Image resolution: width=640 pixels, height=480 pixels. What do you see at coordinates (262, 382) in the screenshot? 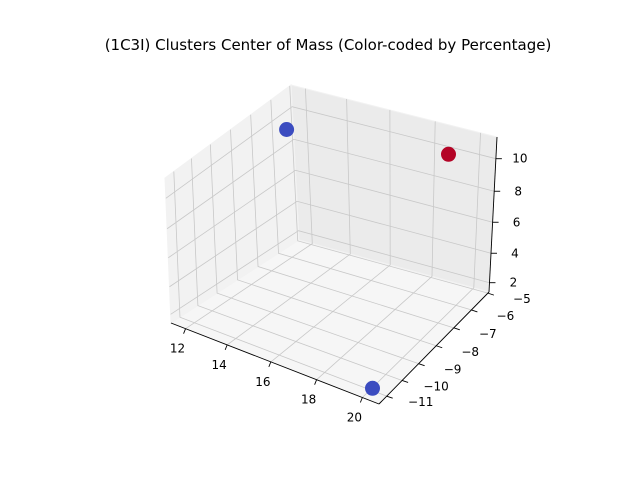
I see `x-tick-label: 16` at bounding box center [262, 382].